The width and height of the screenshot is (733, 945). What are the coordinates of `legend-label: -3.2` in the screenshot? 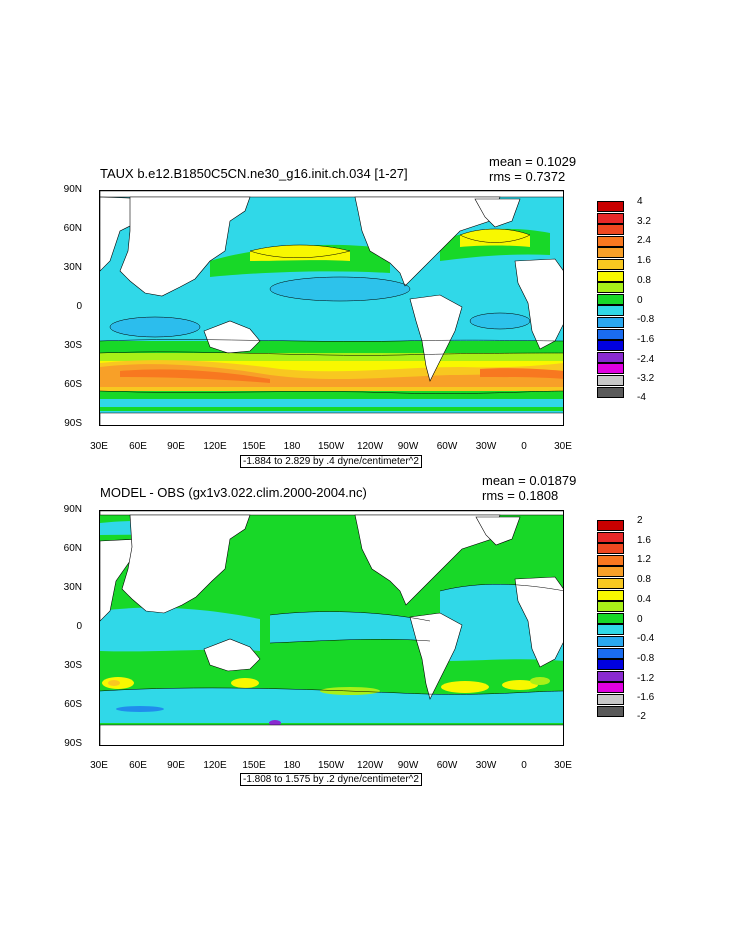 It's located at (646, 378).